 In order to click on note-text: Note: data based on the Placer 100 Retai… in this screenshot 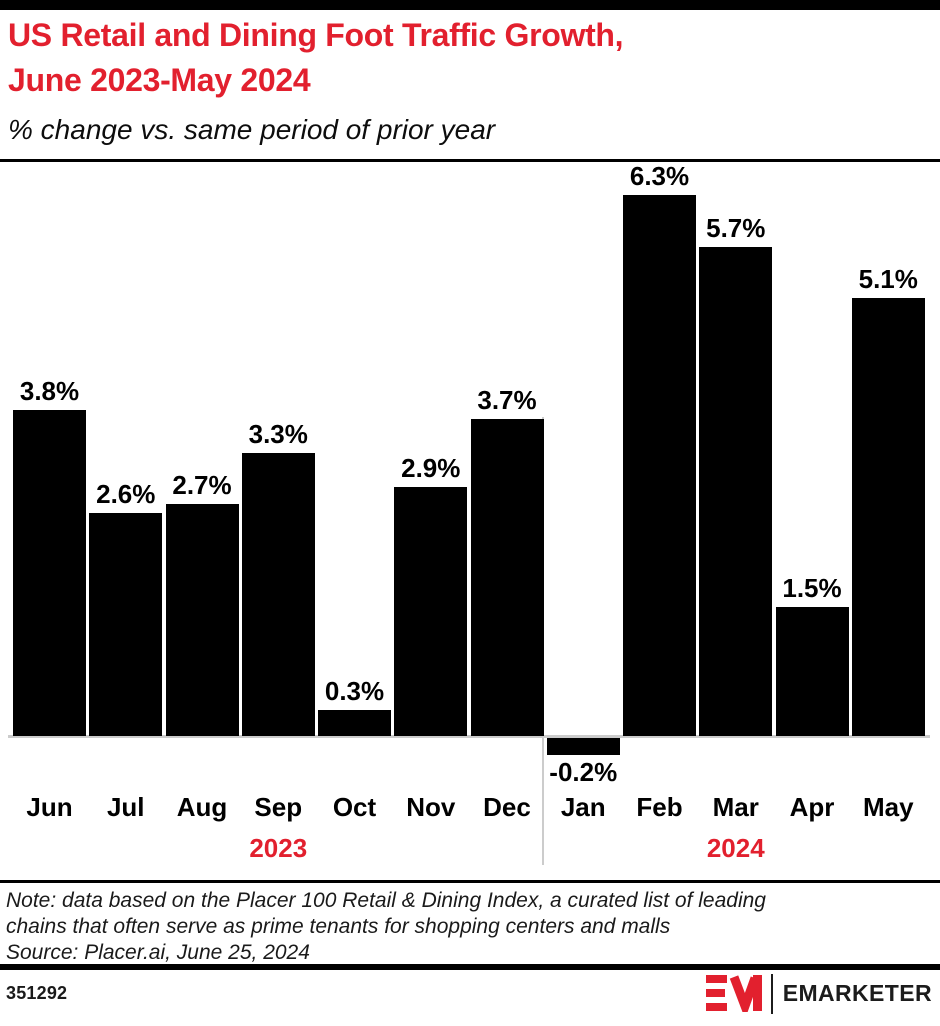, I will do `click(386, 913)`.